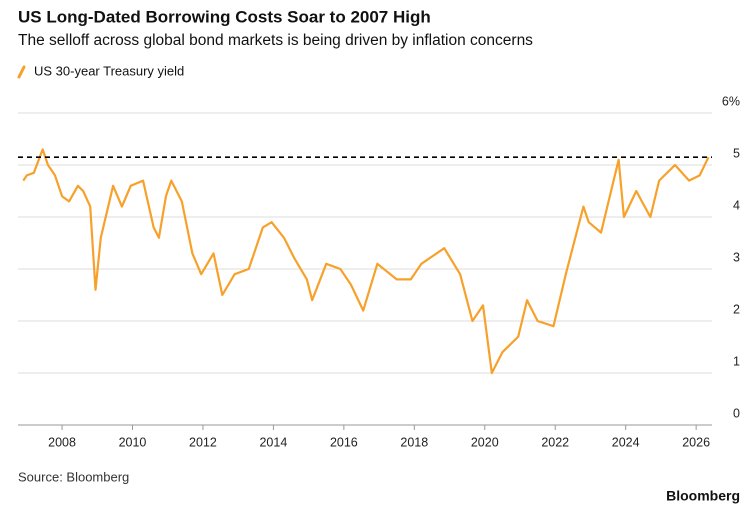  Describe the element at coordinates (731, 101) in the screenshot. I see `y-tick-label: 6%` at that location.